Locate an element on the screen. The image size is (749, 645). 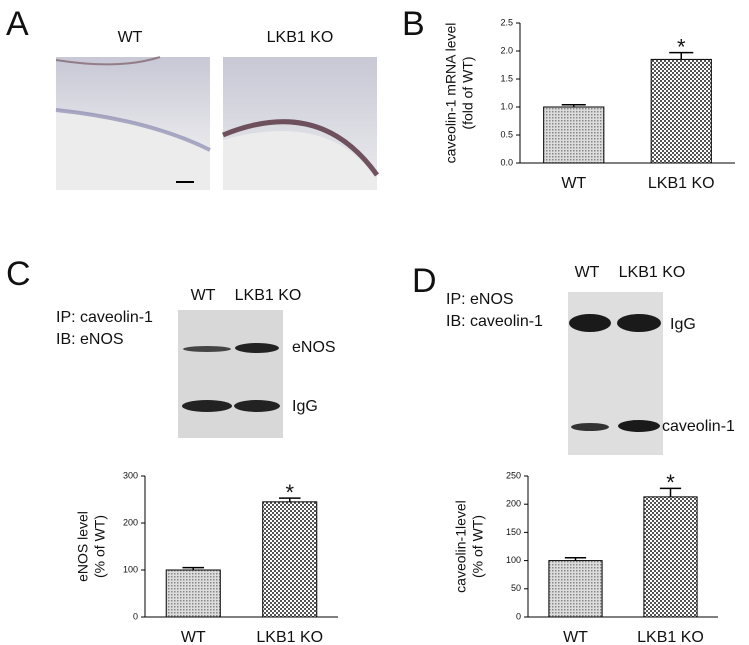
y-tick-label: 2.5 is located at coordinates (506, 22).